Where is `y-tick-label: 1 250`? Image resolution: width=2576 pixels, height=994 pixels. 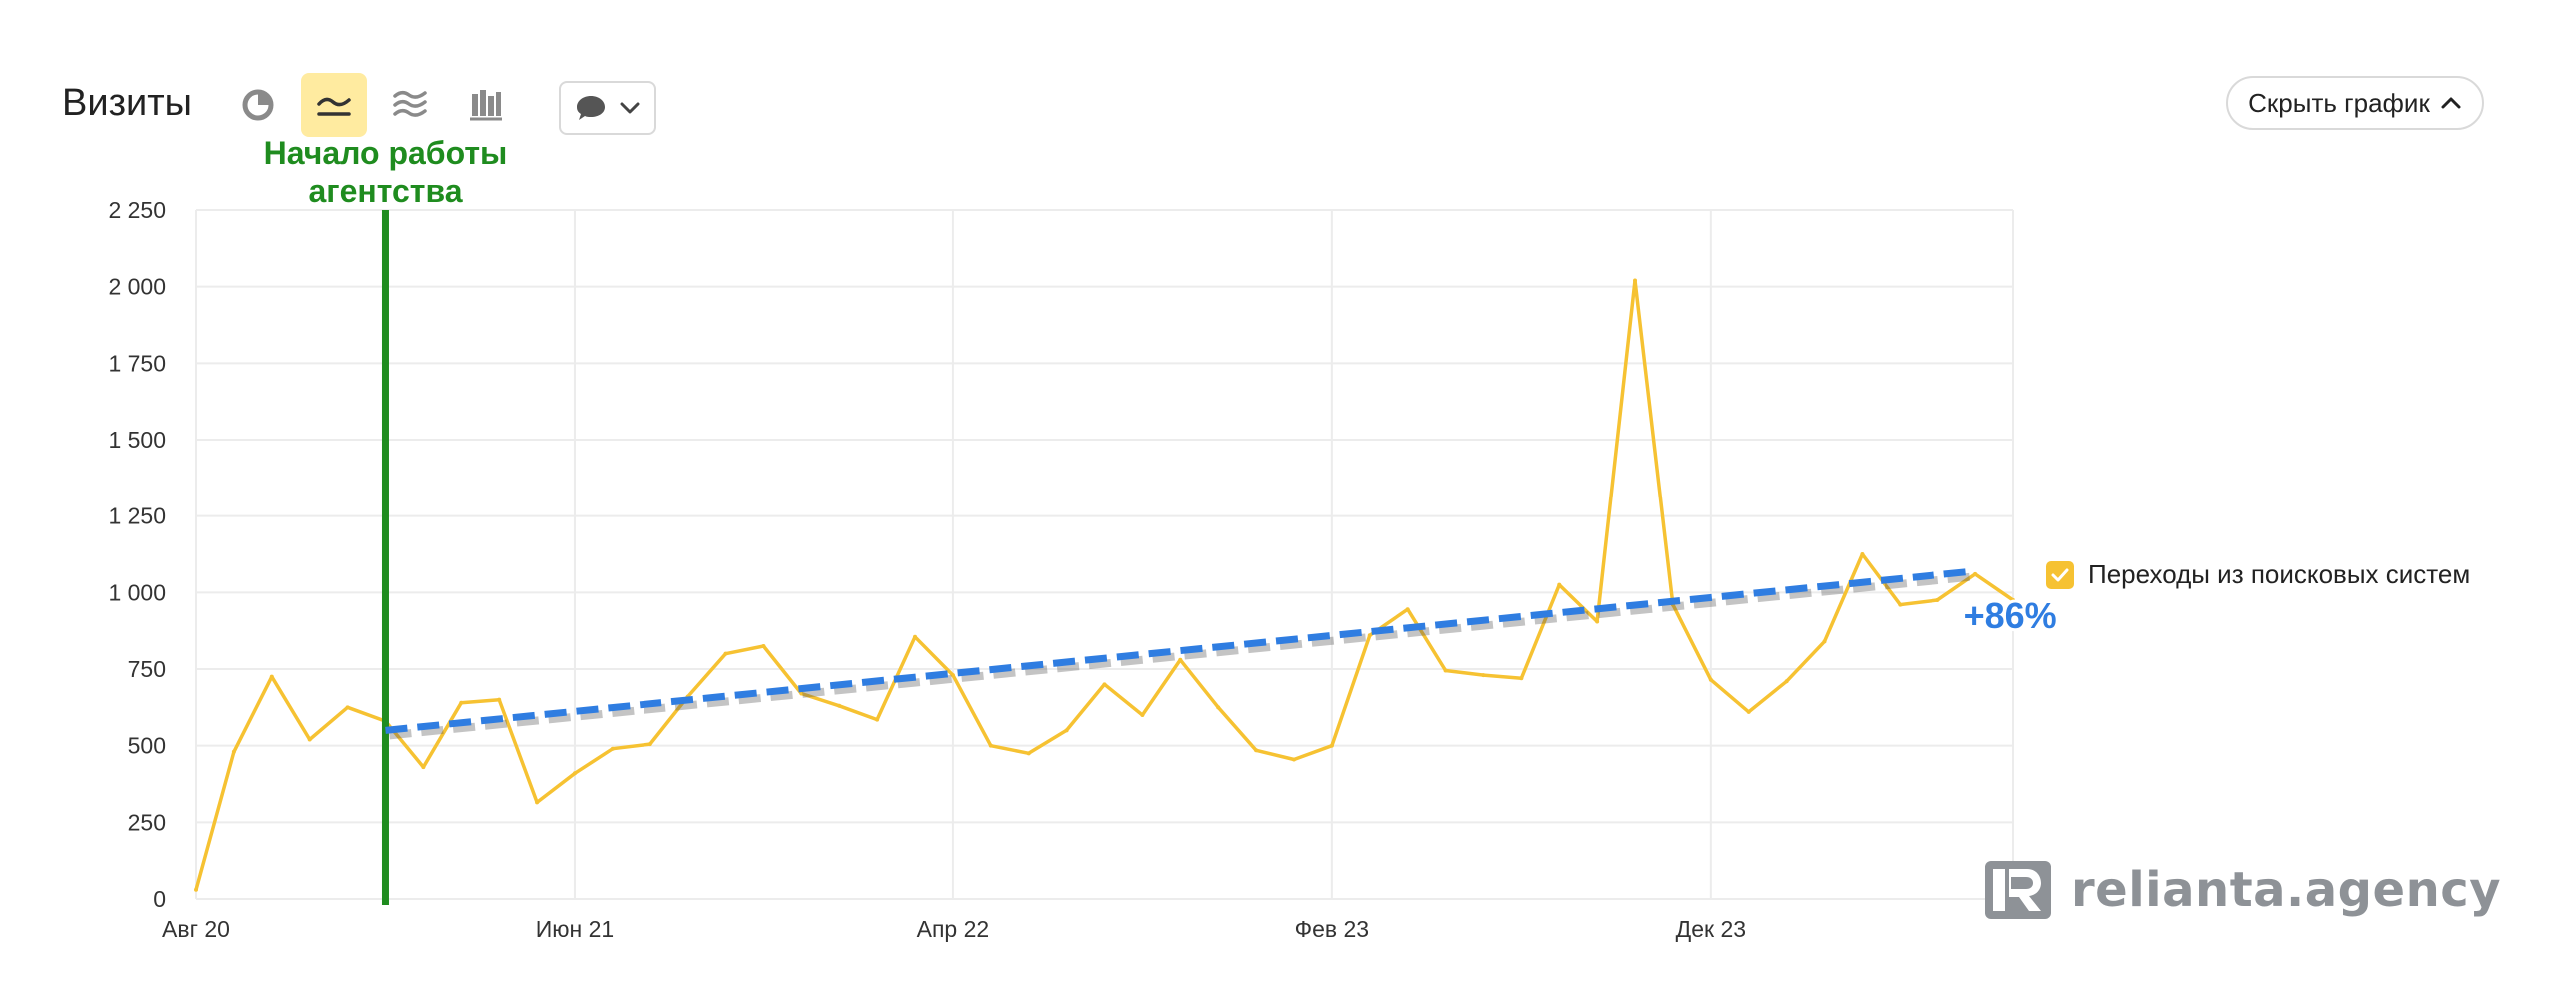
y-tick-label: 1 250 is located at coordinates (137, 516).